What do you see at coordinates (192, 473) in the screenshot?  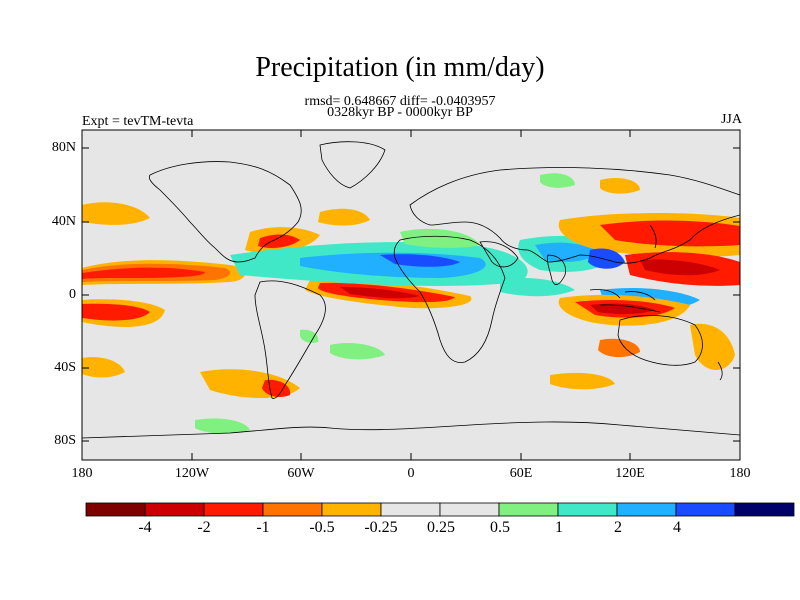 I see `lon-label: 120W` at bounding box center [192, 473].